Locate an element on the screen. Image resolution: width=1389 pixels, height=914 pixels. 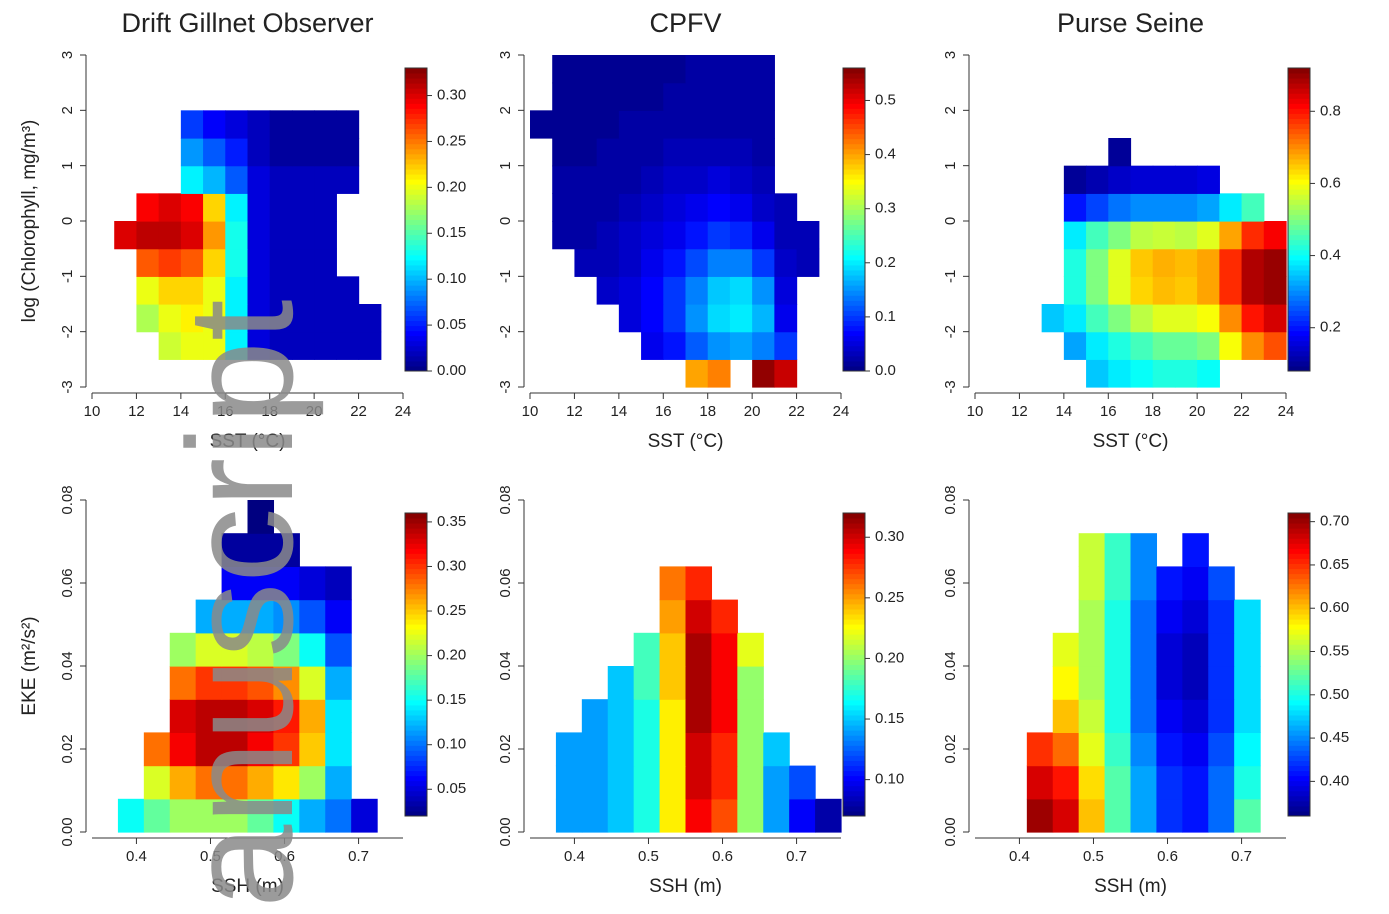
x-tick-label: 18 is located at coordinates (707, 411).